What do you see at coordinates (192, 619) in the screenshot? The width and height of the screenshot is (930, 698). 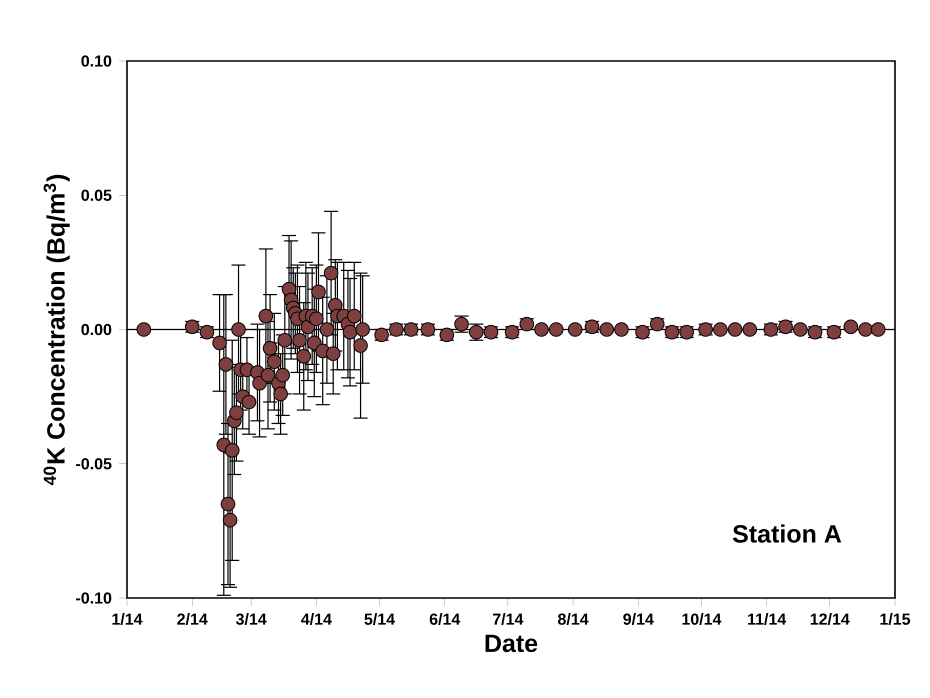 I see `x-tick-label: 2/14` at bounding box center [192, 619].